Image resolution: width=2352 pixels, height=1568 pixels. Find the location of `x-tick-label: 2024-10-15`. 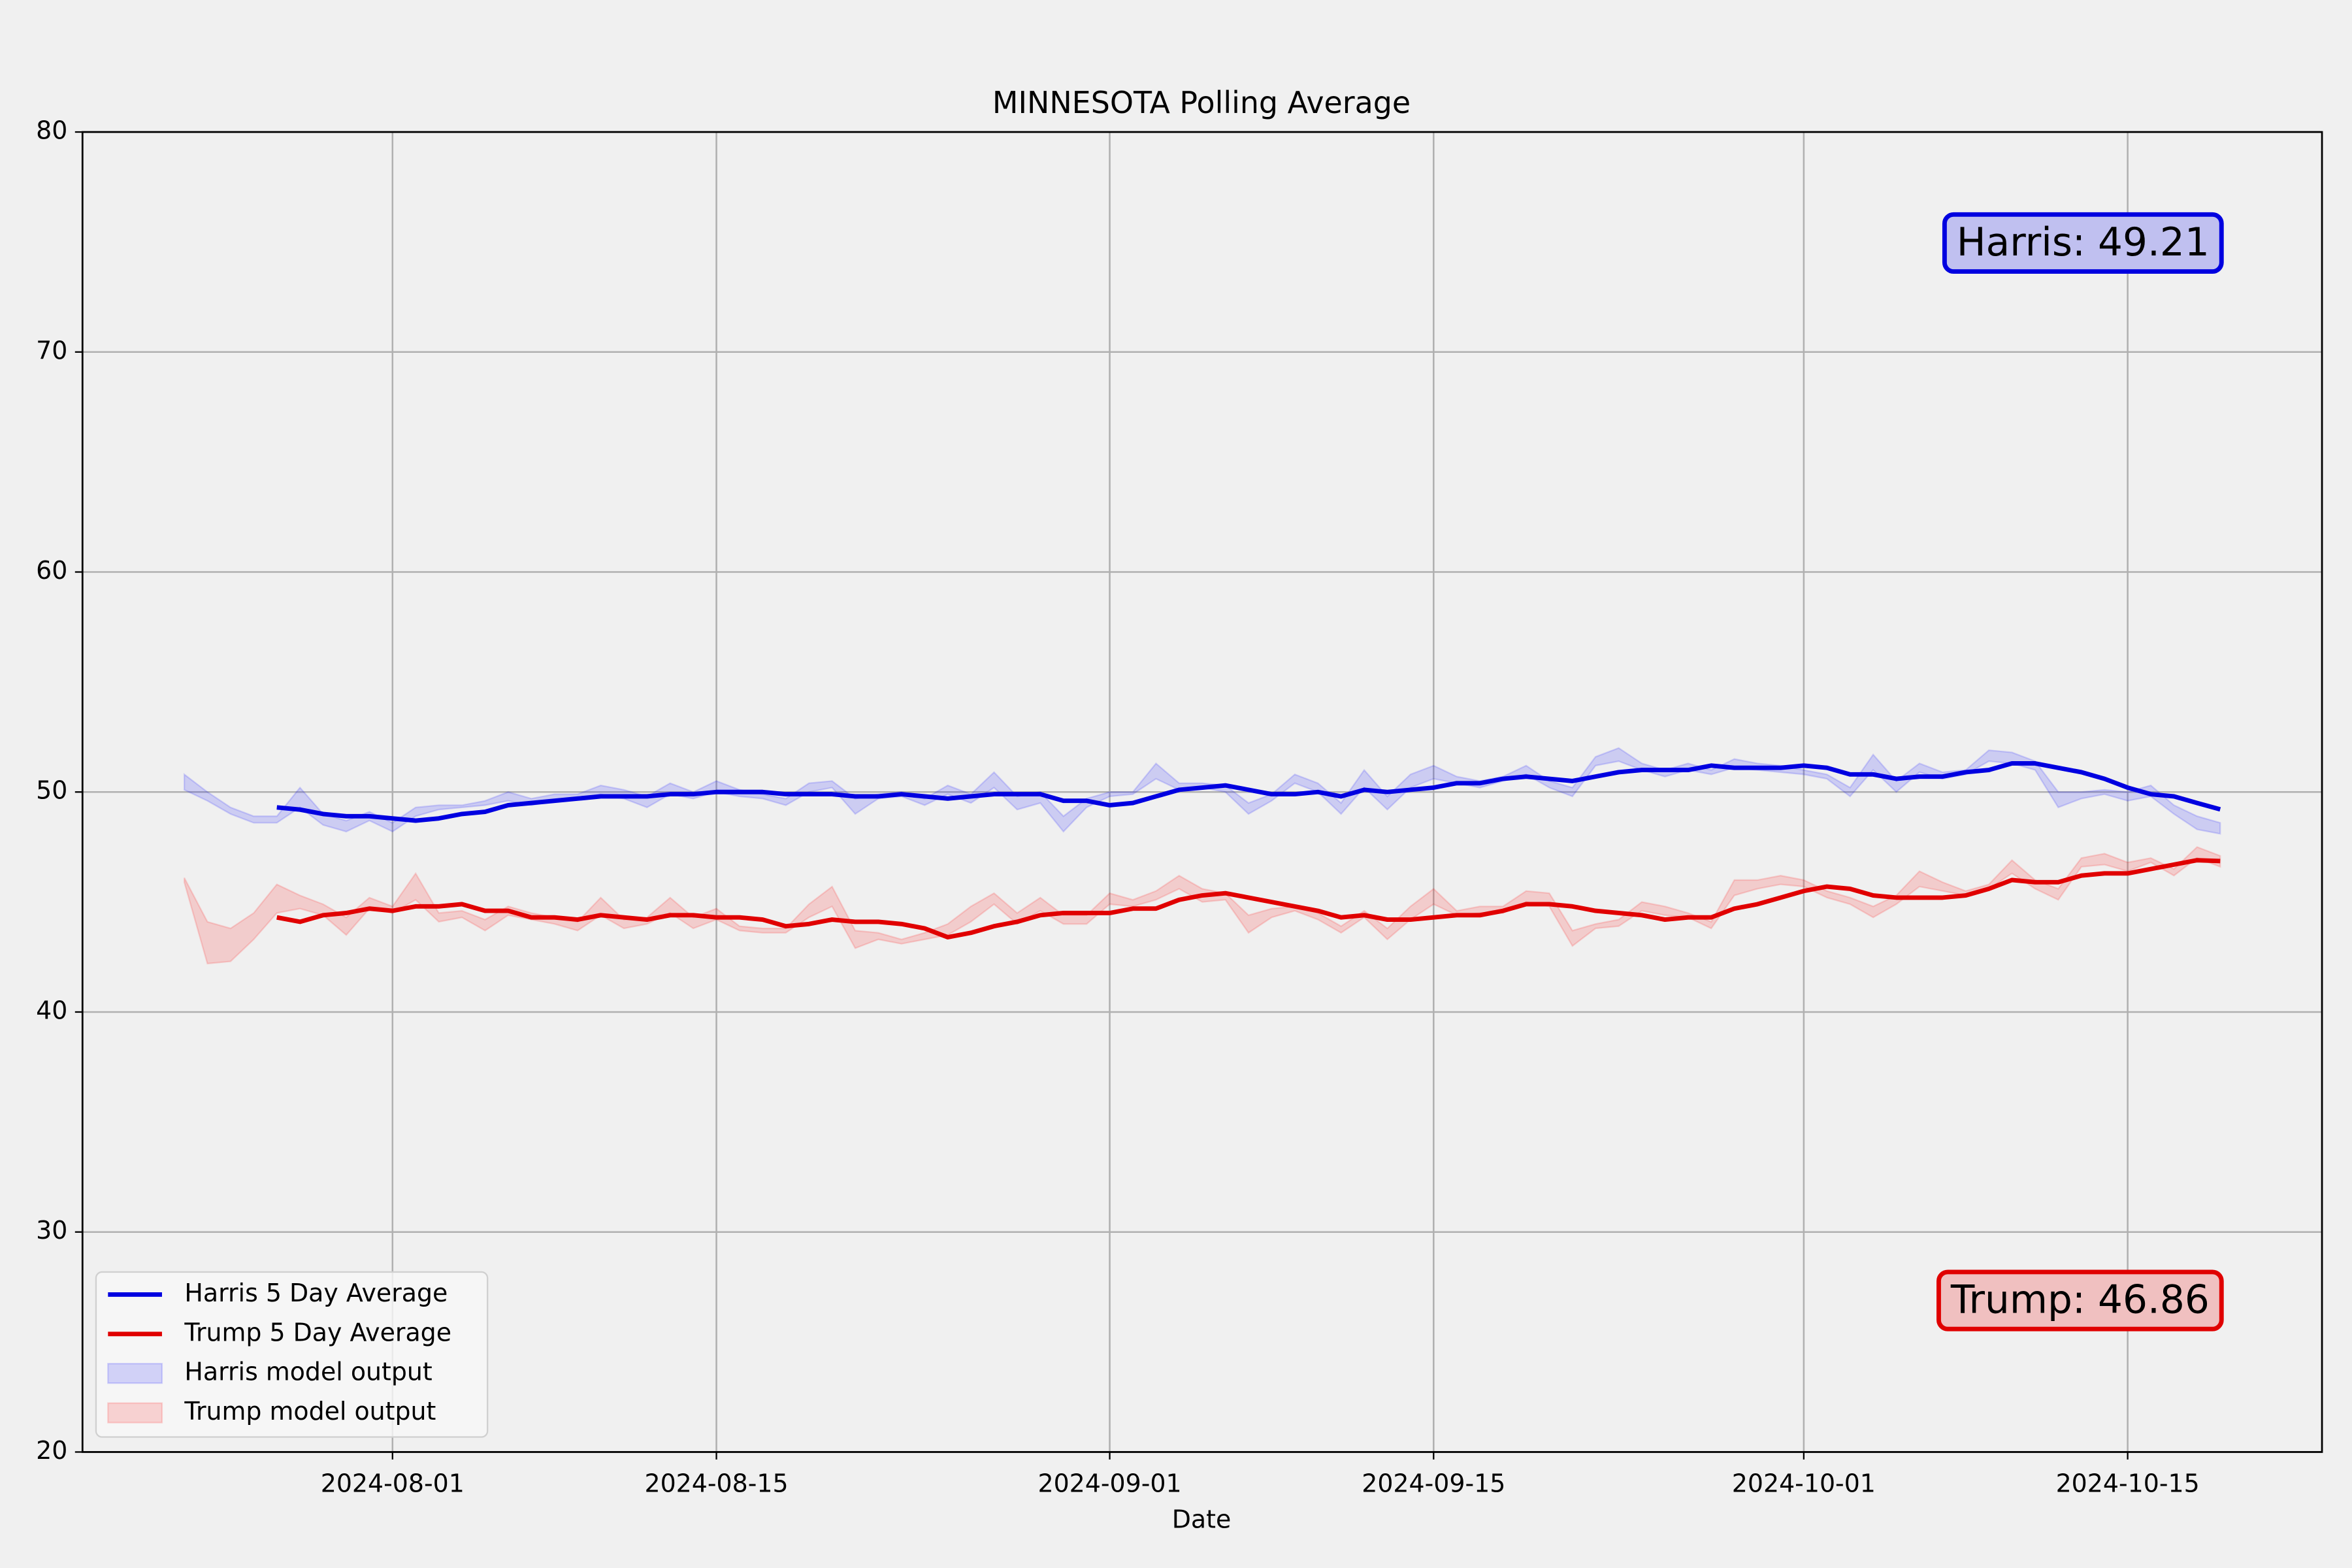

x-tick-label: 2024-10-15 is located at coordinates (2128, 1483).